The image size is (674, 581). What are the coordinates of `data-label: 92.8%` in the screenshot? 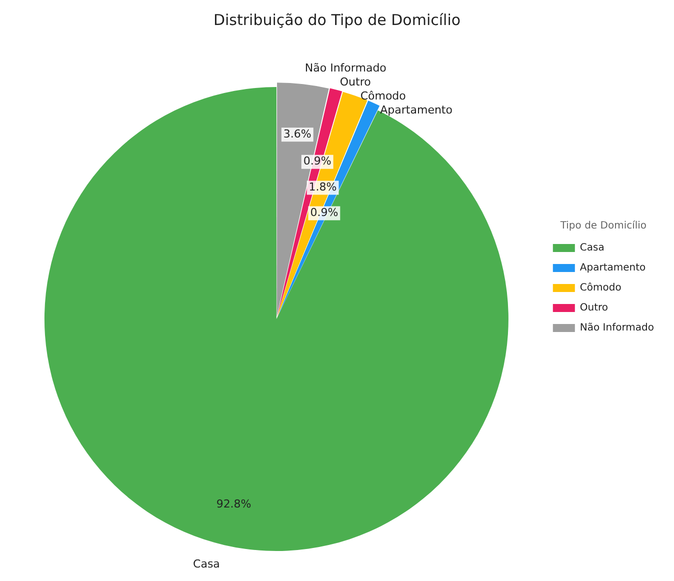 It's located at (234, 503).